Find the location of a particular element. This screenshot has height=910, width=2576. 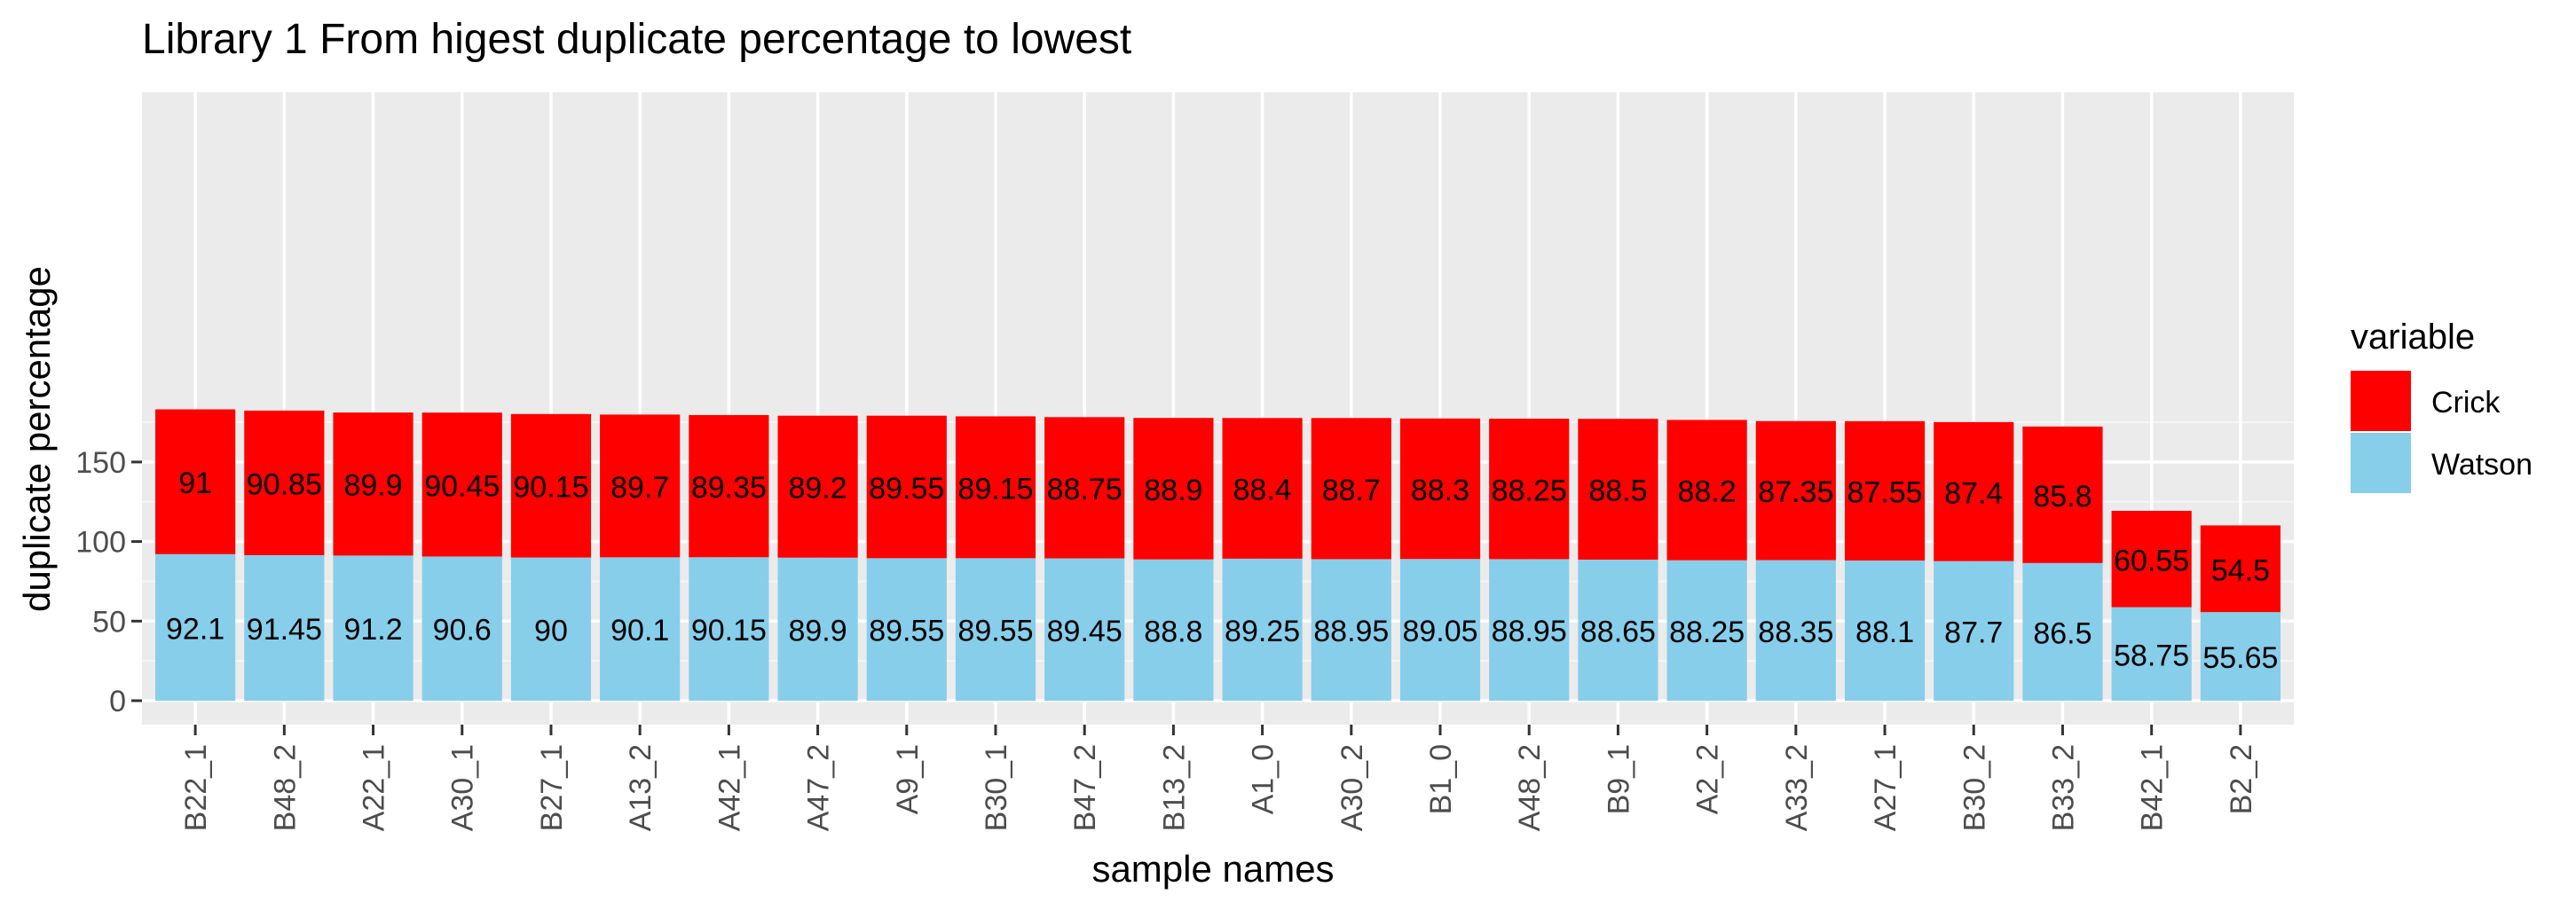

data-label-watson: 89.25 is located at coordinates (1262, 631).